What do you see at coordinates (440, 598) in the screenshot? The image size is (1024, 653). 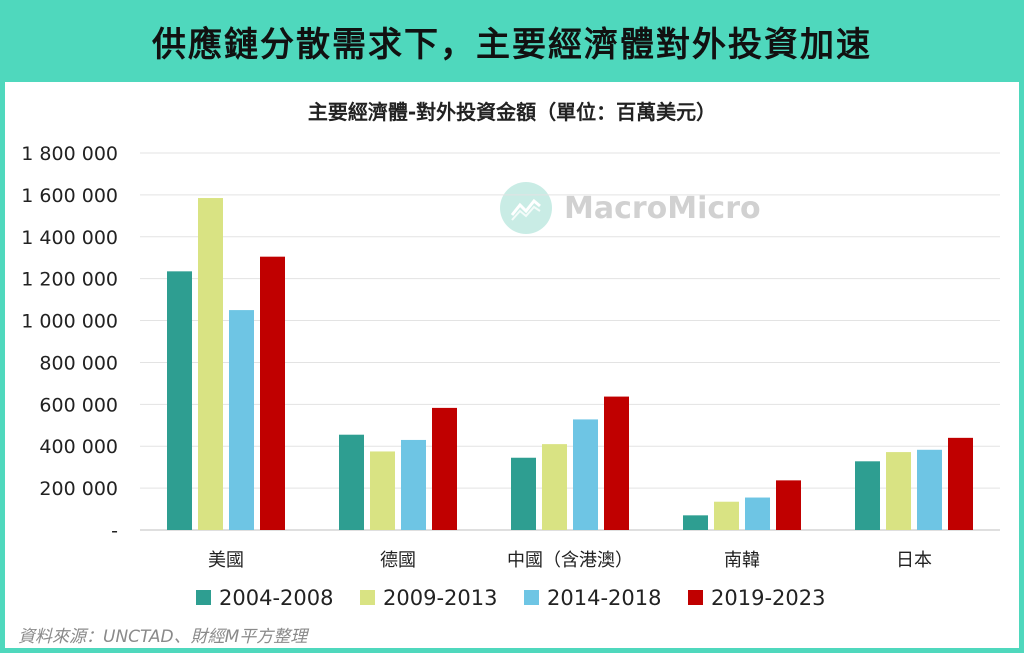 I see `legend-label: 2009-2013` at bounding box center [440, 598].